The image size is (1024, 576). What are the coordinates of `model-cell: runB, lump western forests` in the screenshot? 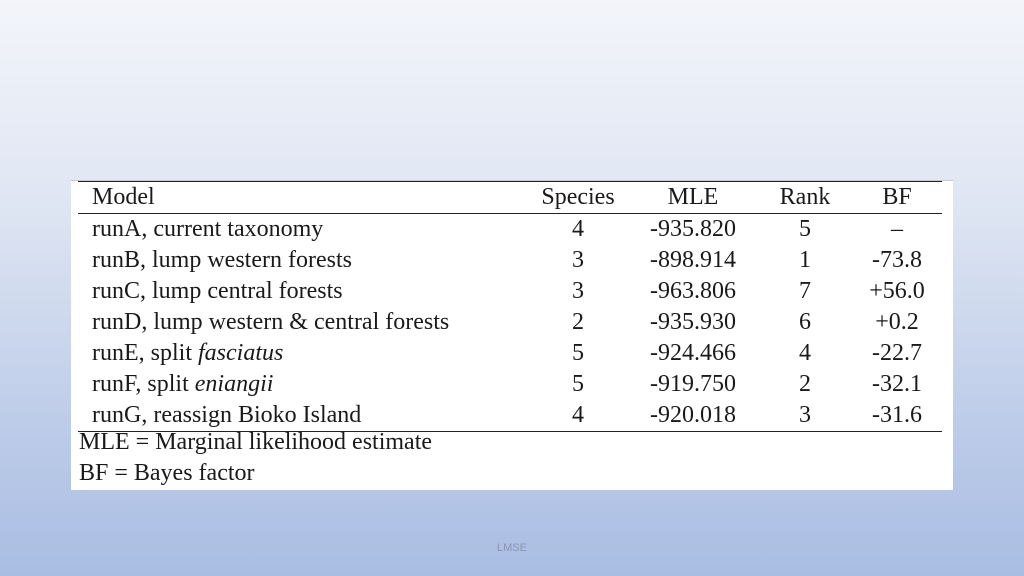 It's located at (303, 260).